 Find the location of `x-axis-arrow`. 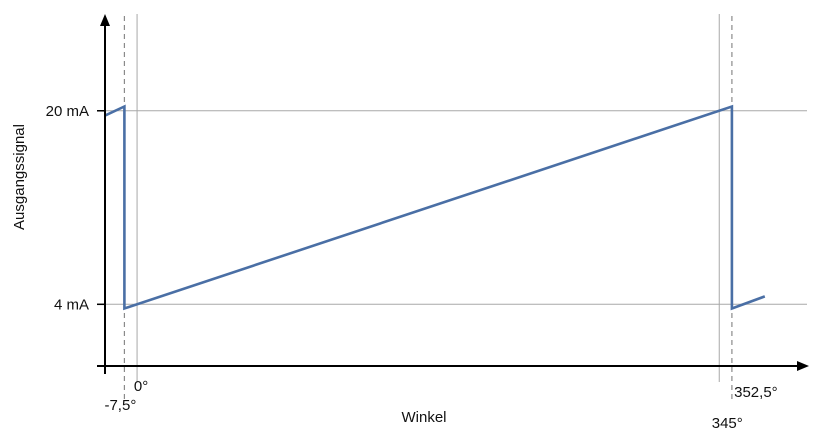

x-axis-arrow is located at coordinates (803, 366).